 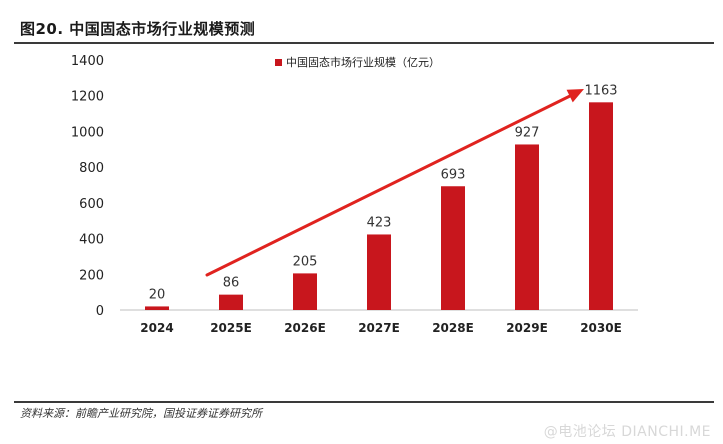 What do you see at coordinates (278, 62) in the screenshot?
I see `legend-swatch` at bounding box center [278, 62].